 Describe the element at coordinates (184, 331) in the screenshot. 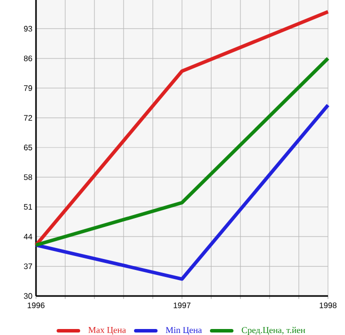

I see `legend-label: Min Цена` at that location.